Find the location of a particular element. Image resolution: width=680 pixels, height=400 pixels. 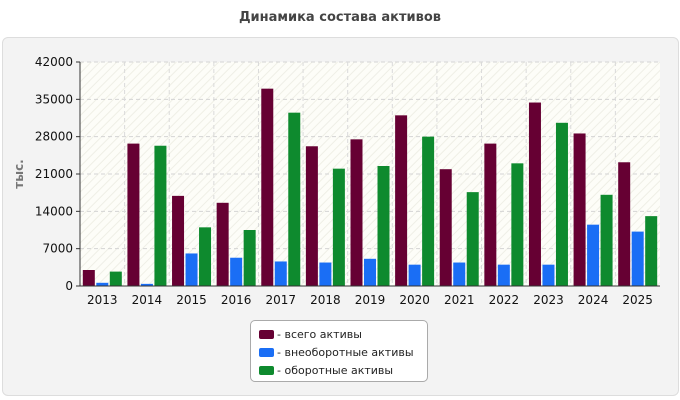

legend-item-current: - оборотные активы is located at coordinates (343, 370).